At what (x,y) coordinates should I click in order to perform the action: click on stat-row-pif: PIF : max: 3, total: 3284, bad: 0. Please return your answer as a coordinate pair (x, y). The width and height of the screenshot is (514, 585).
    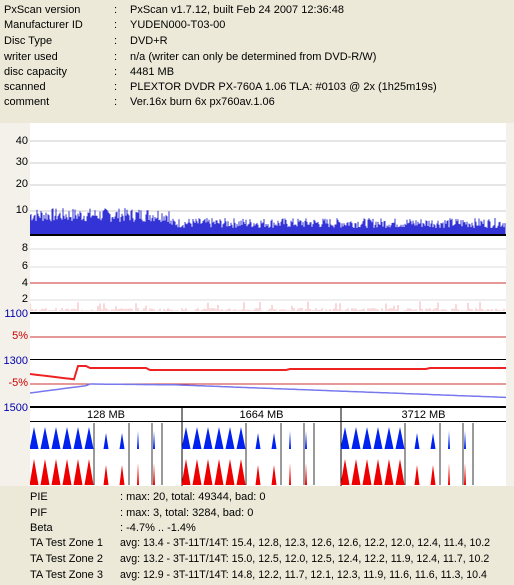
    Looking at the image, I should click on (257, 514).